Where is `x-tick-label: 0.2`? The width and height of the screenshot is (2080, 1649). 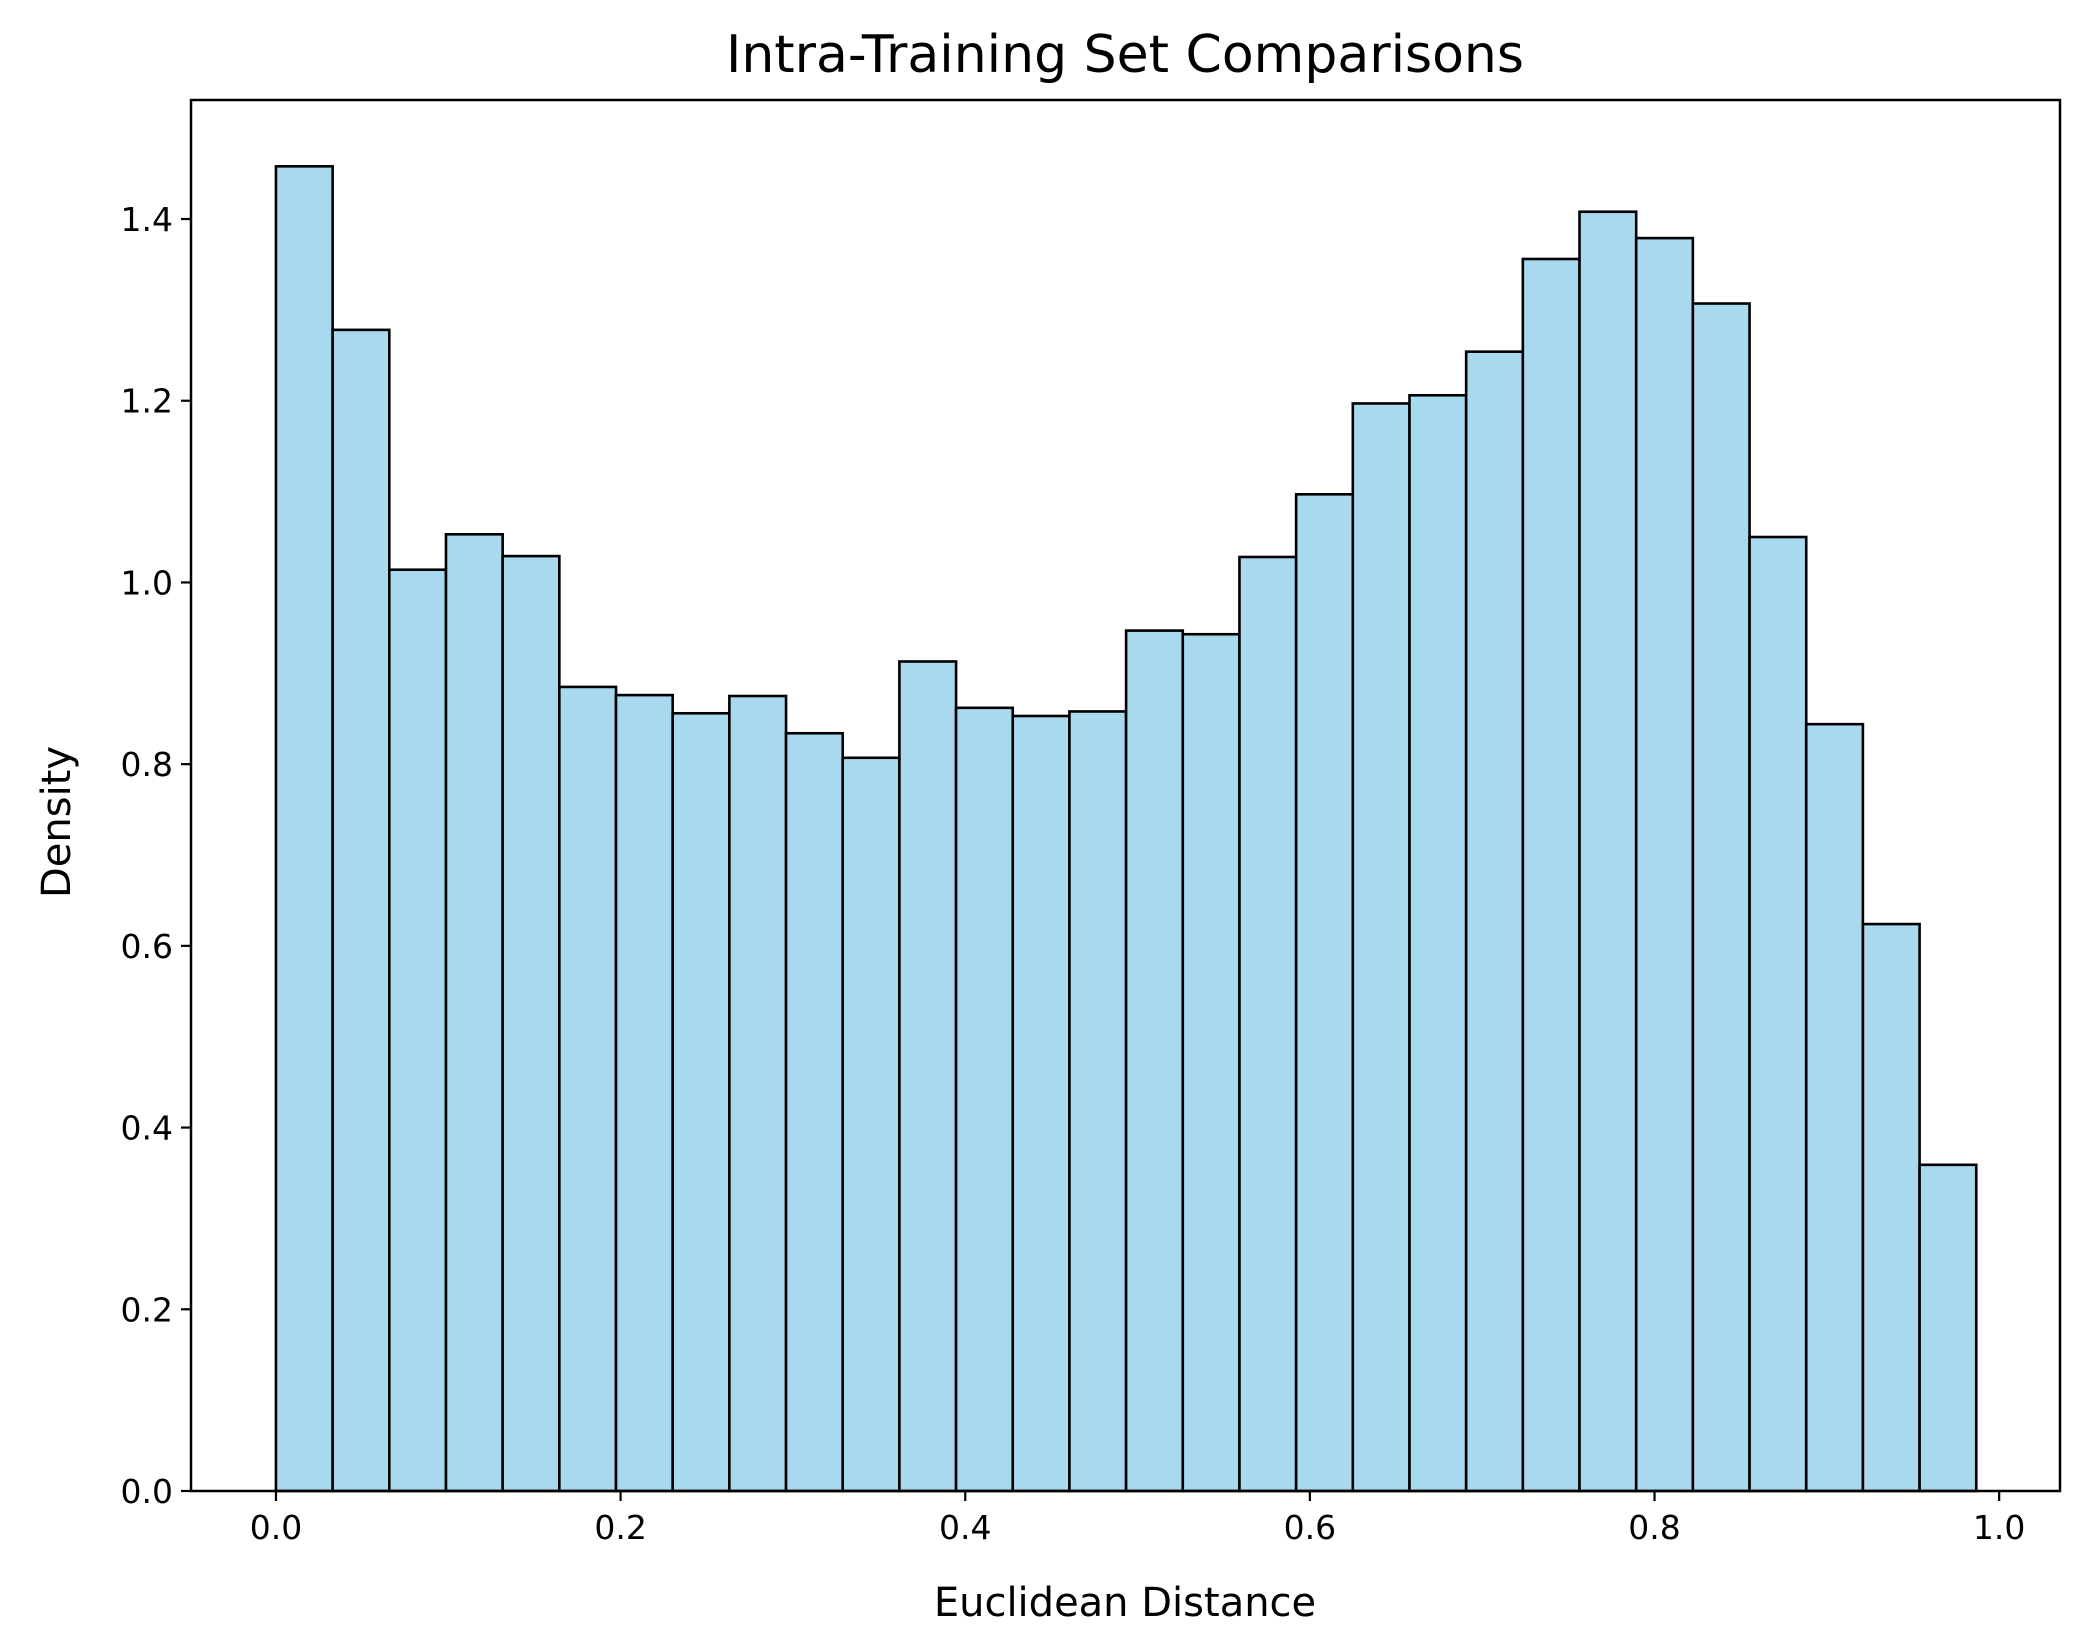 x-tick-label: 0.2 is located at coordinates (620, 1527).